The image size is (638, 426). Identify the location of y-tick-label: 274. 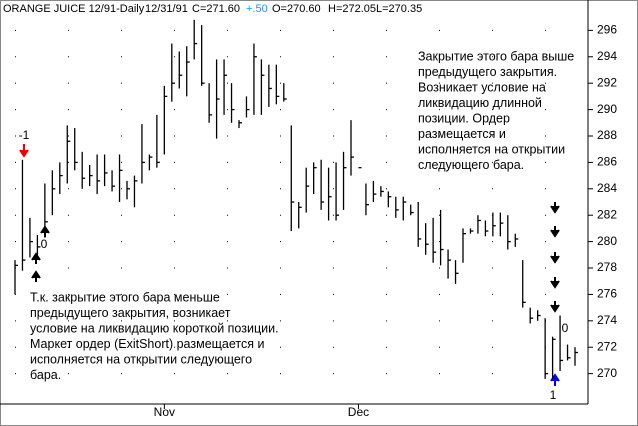
(607, 320).